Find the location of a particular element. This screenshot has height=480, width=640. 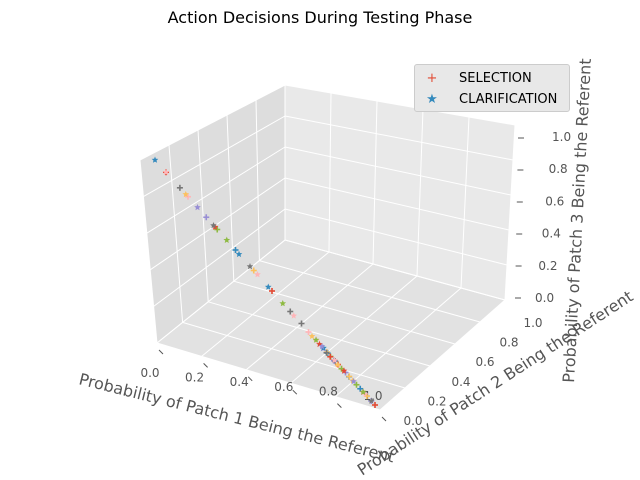

y-tick-label: 1.0 is located at coordinates (532, 323).